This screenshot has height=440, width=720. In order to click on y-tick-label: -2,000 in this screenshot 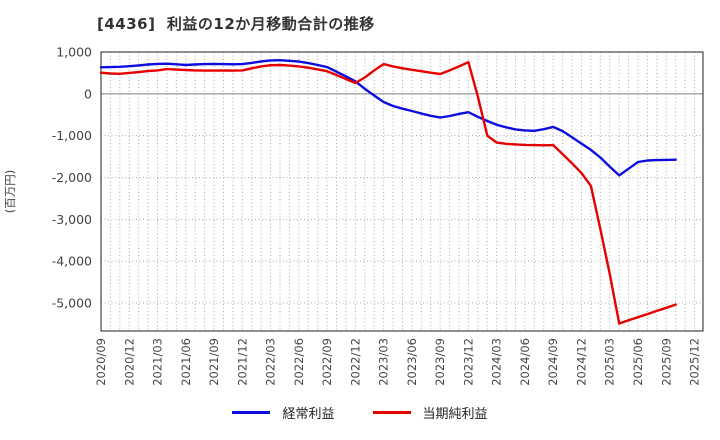, I will do `click(72, 177)`.